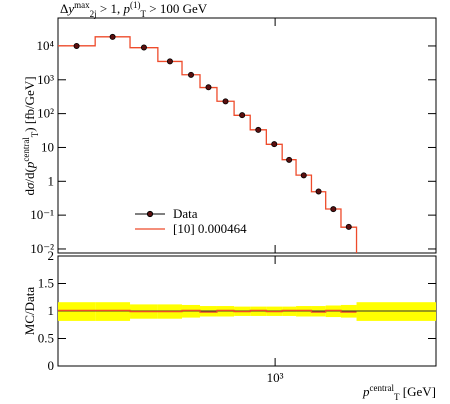  What do you see at coordinates (29, 103) in the screenshot?
I see `y-axis-label-part: ) [fb/GeV]` at bounding box center [29, 103].